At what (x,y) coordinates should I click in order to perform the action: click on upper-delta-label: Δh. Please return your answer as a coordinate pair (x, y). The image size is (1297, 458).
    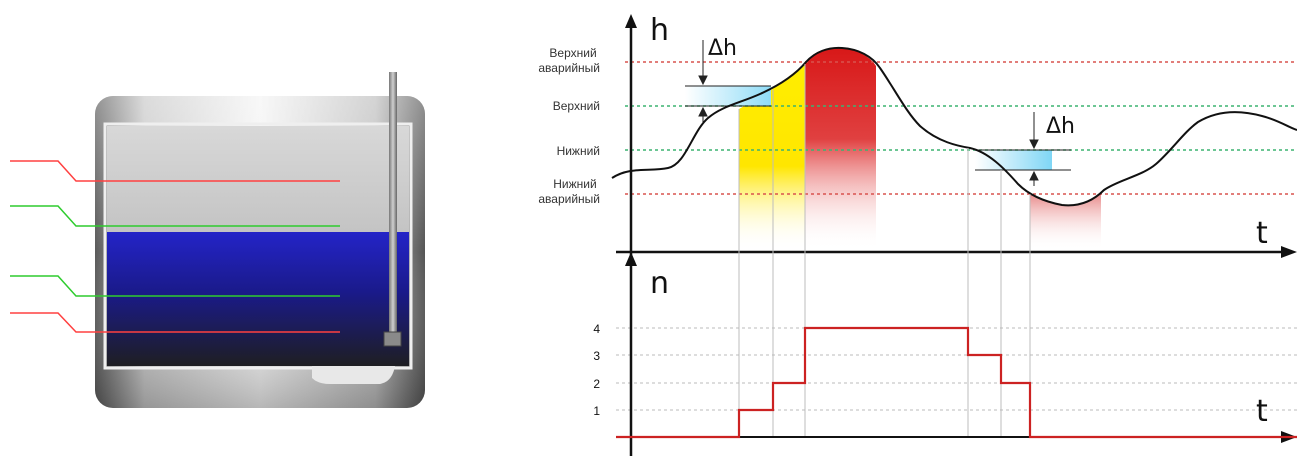
    Looking at the image, I should click on (722, 48).